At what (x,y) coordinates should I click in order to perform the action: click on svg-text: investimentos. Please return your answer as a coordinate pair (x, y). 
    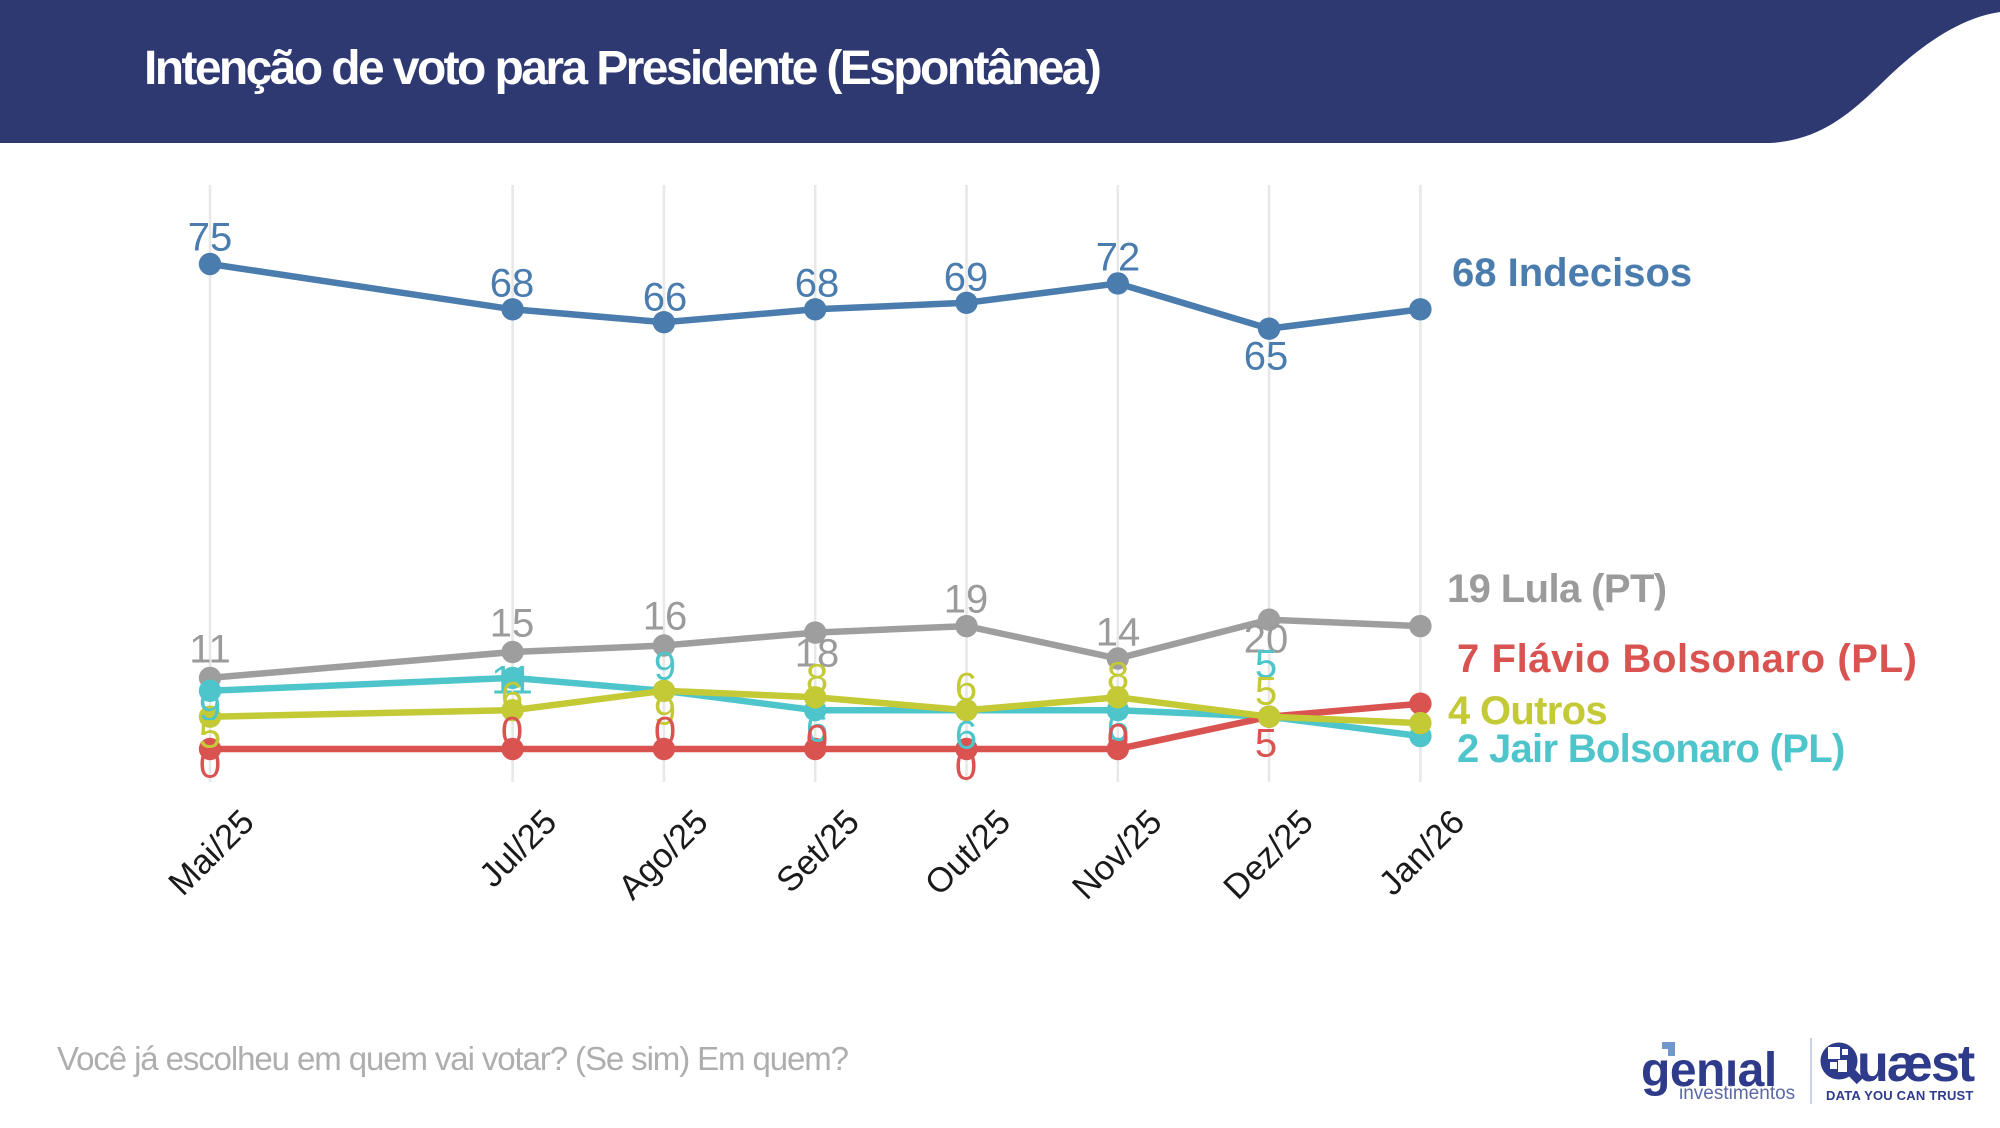
    Looking at the image, I should click on (1737, 1093).